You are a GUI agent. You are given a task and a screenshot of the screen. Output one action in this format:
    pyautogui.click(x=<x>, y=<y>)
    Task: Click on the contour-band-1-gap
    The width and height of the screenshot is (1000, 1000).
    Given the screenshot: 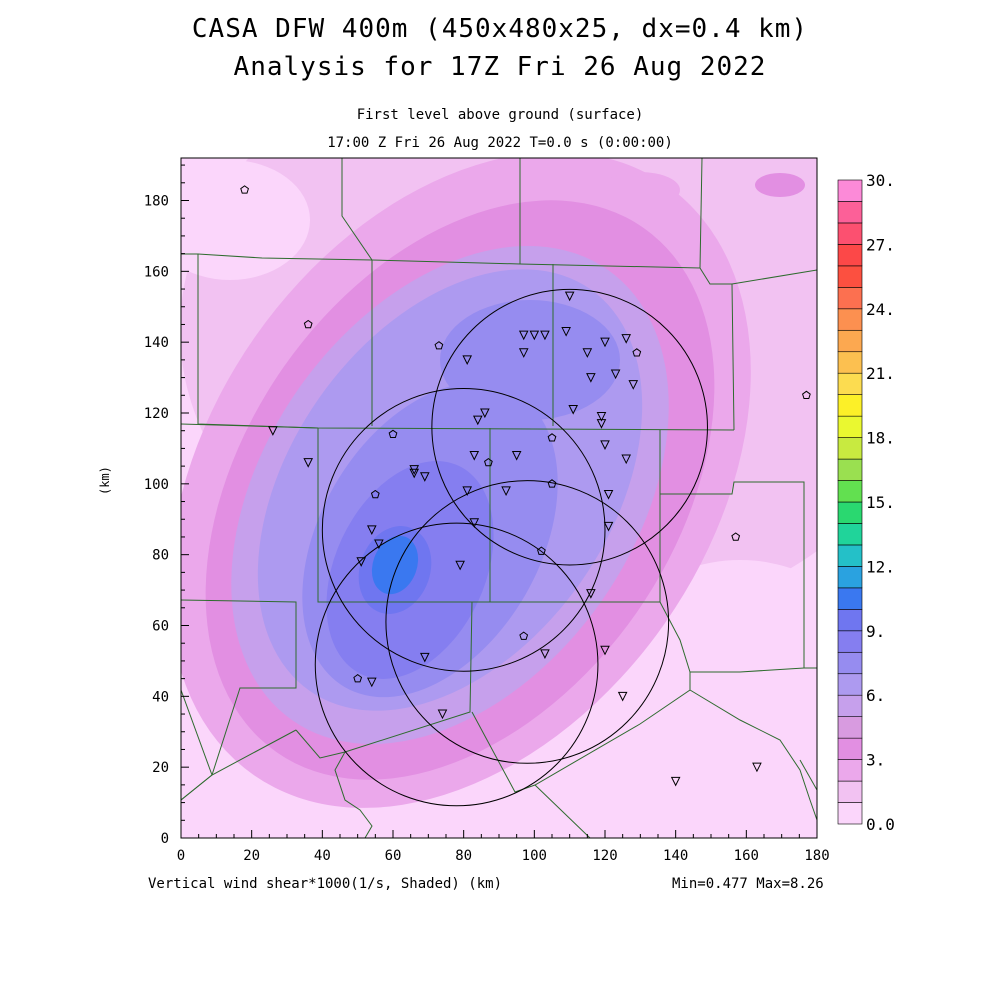 What is the action you would take?
    pyautogui.click(x=245, y=220)
    